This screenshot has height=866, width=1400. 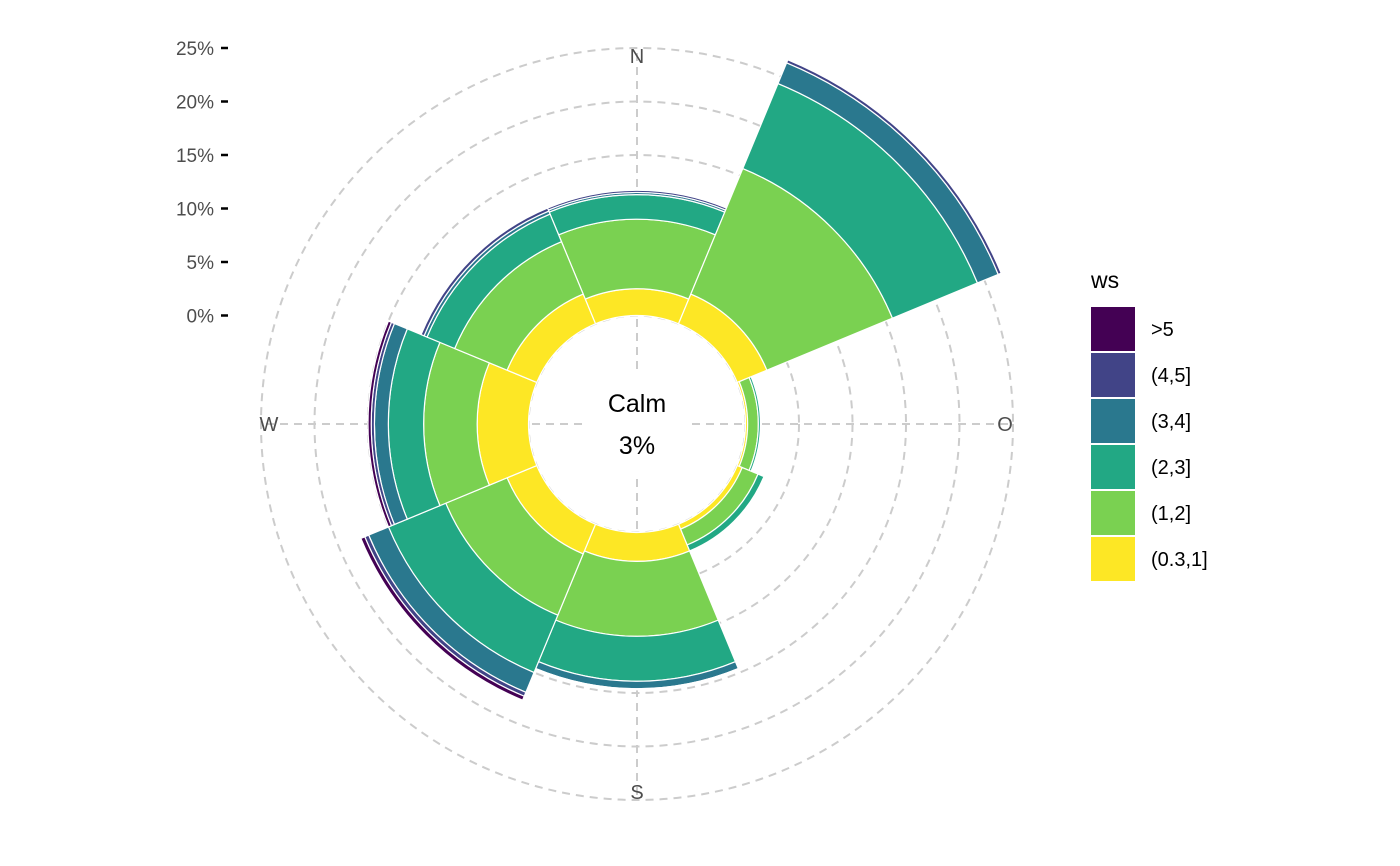 I want to click on legend-label: >5, so click(x=1162, y=330).